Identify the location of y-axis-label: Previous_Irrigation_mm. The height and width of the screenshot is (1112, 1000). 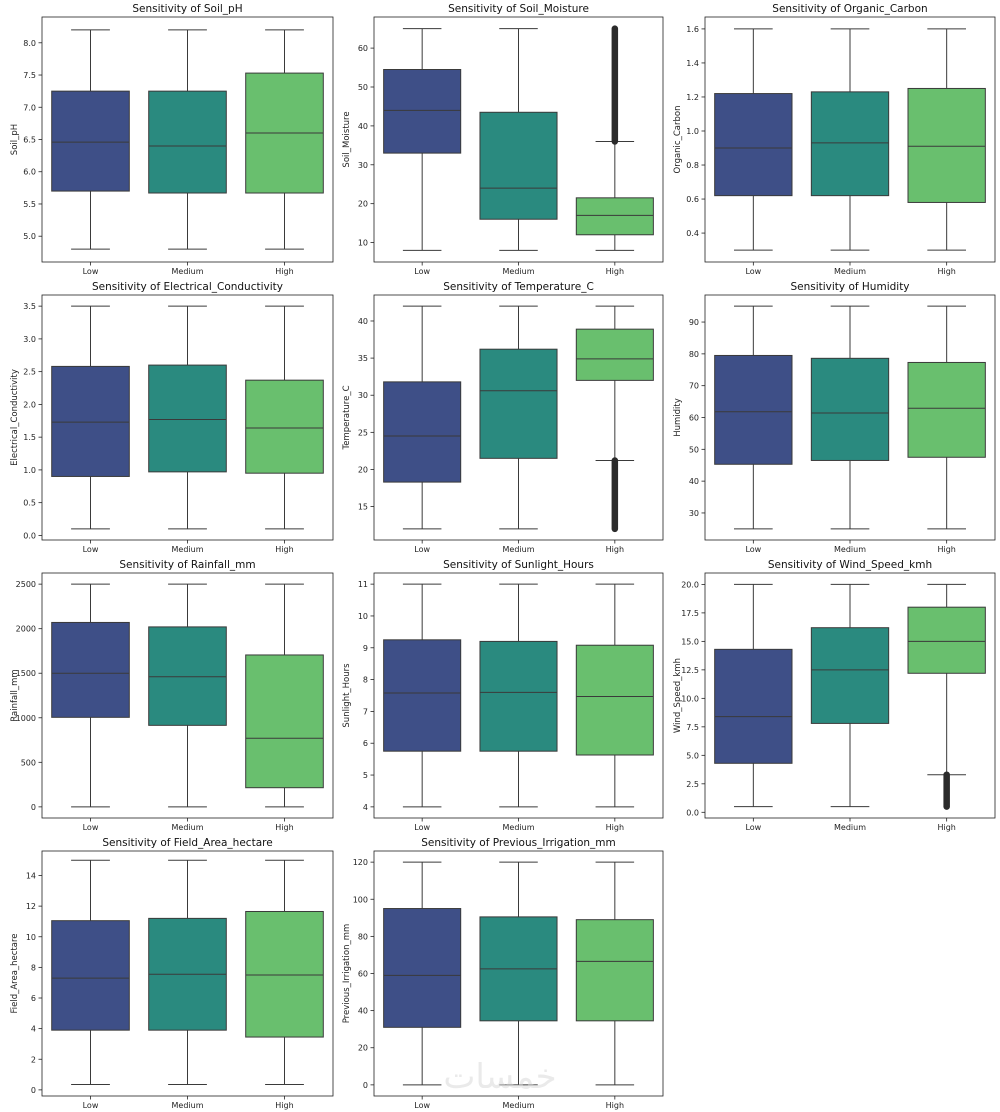
(347, 974).